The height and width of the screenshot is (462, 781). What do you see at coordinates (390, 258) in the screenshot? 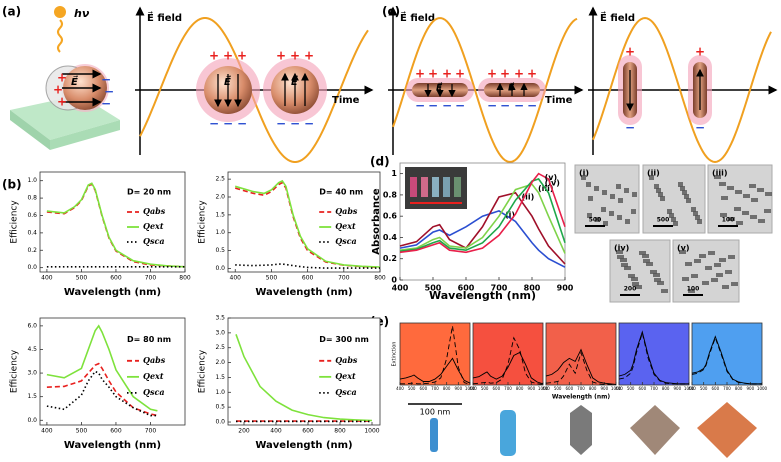
I see `y-tick-label: 0.2` at bounding box center [390, 258].